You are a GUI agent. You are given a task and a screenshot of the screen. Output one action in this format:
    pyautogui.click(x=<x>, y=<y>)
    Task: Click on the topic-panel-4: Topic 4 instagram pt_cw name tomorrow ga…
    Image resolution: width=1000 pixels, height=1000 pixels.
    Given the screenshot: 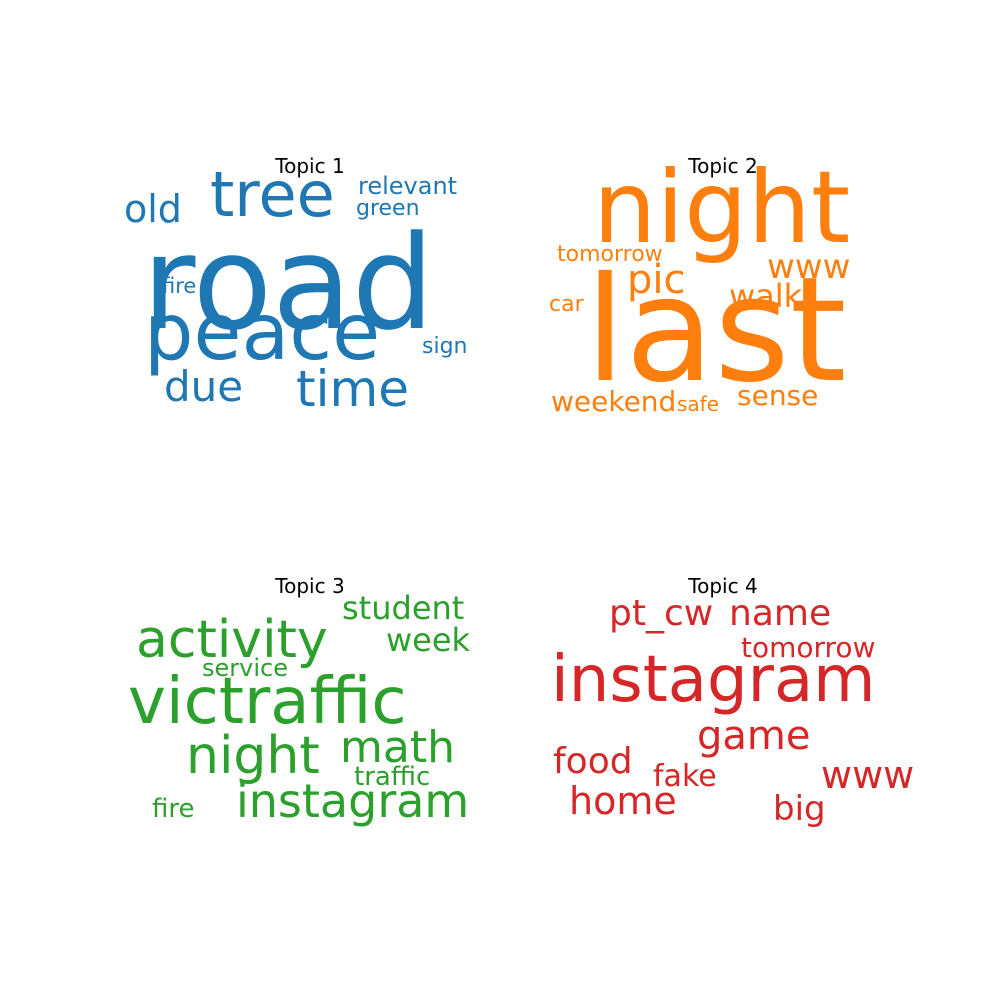 What is the action you would take?
    pyautogui.click(x=728, y=713)
    